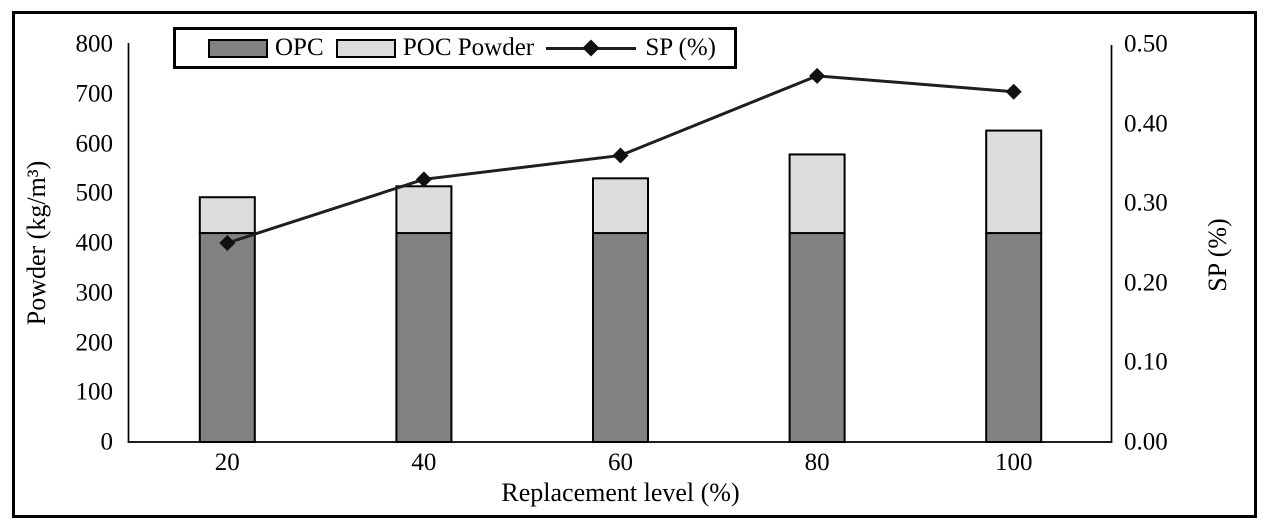  Describe the element at coordinates (94, 243) in the screenshot. I see `left-y-tick-400: 400` at that location.